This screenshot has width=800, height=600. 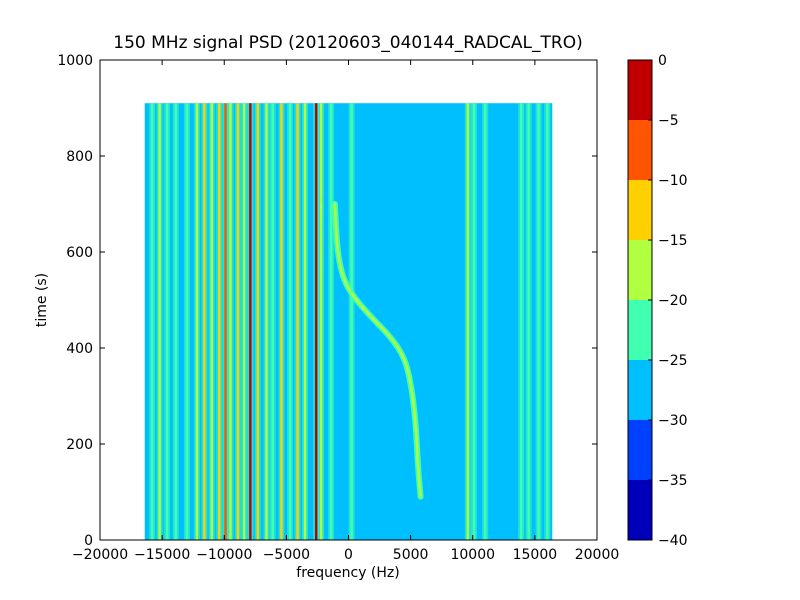 What do you see at coordinates (79, 349) in the screenshot?
I see `y-tick-label: 400` at bounding box center [79, 349].